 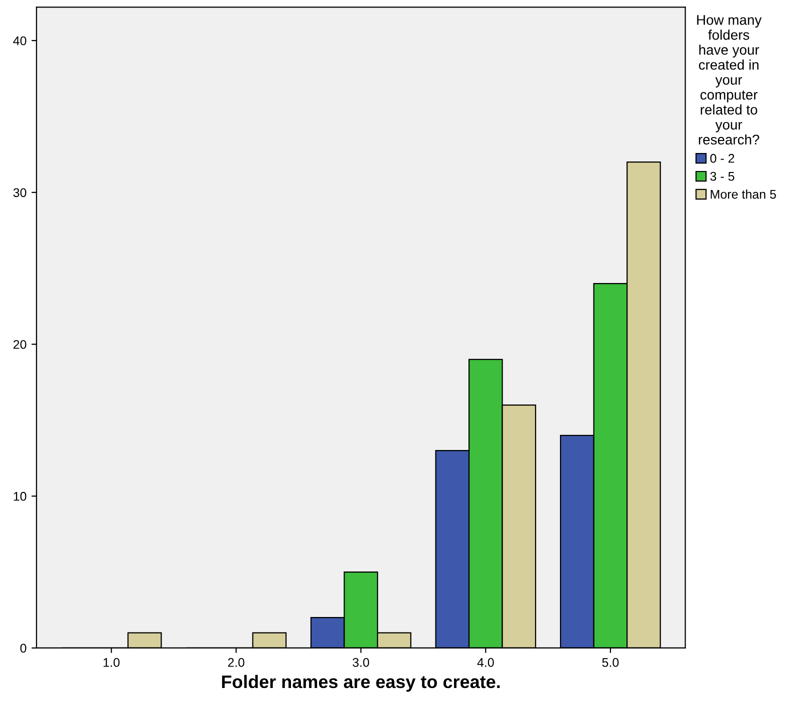 I want to click on y-tick-label: 0, so click(x=23, y=648).